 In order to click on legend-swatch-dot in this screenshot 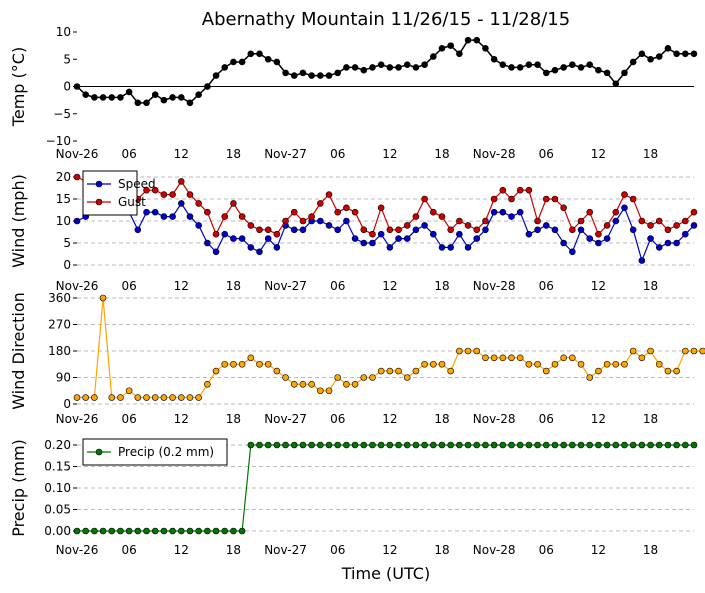, I will do `click(99, 184)`.